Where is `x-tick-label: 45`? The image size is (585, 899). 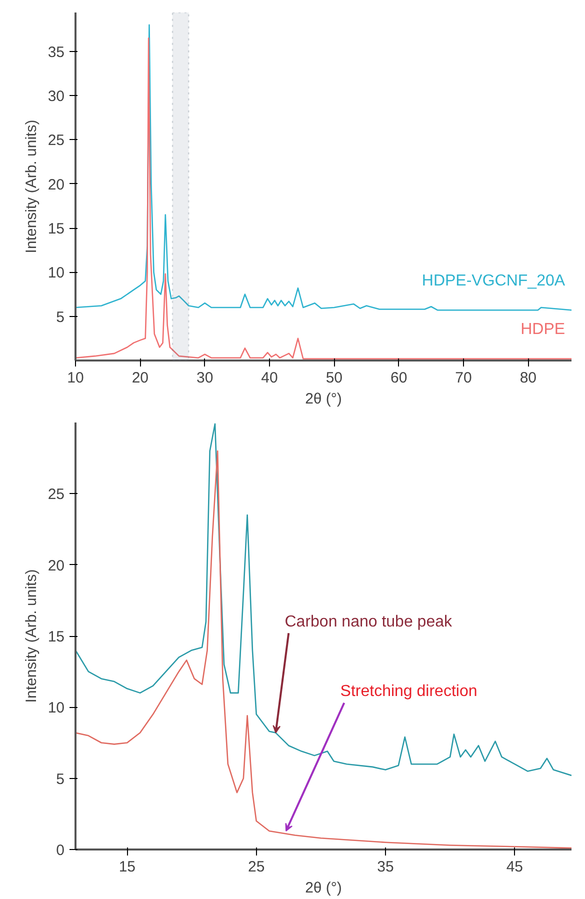
x-tick-label: 45 is located at coordinates (515, 867).